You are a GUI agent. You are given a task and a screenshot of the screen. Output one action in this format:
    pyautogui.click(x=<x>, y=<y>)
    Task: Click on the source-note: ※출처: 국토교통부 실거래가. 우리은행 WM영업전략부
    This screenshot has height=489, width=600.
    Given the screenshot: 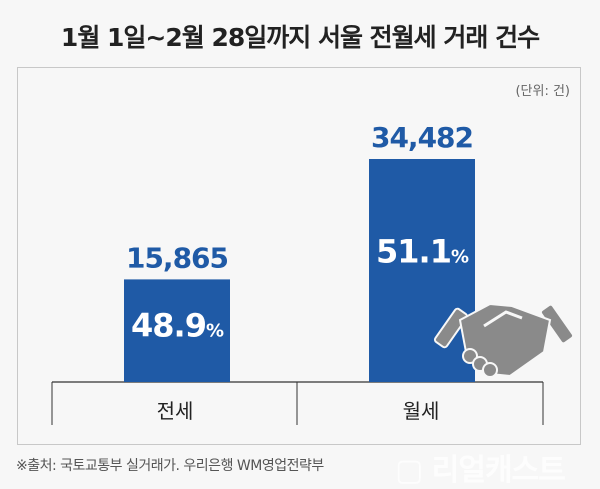 What is the action you would take?
    pyautogui.click(x=170, y=466)
    